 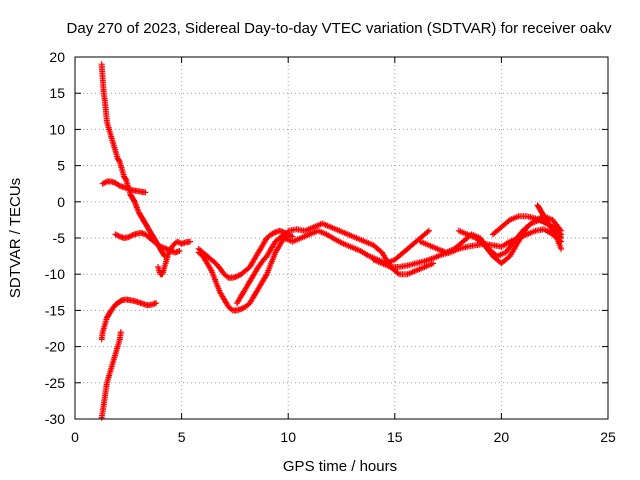 What do you see at coordinates (57, 129) in the screenshot?
I see `y-tick-label: 10` at bounding box center [57, 129].